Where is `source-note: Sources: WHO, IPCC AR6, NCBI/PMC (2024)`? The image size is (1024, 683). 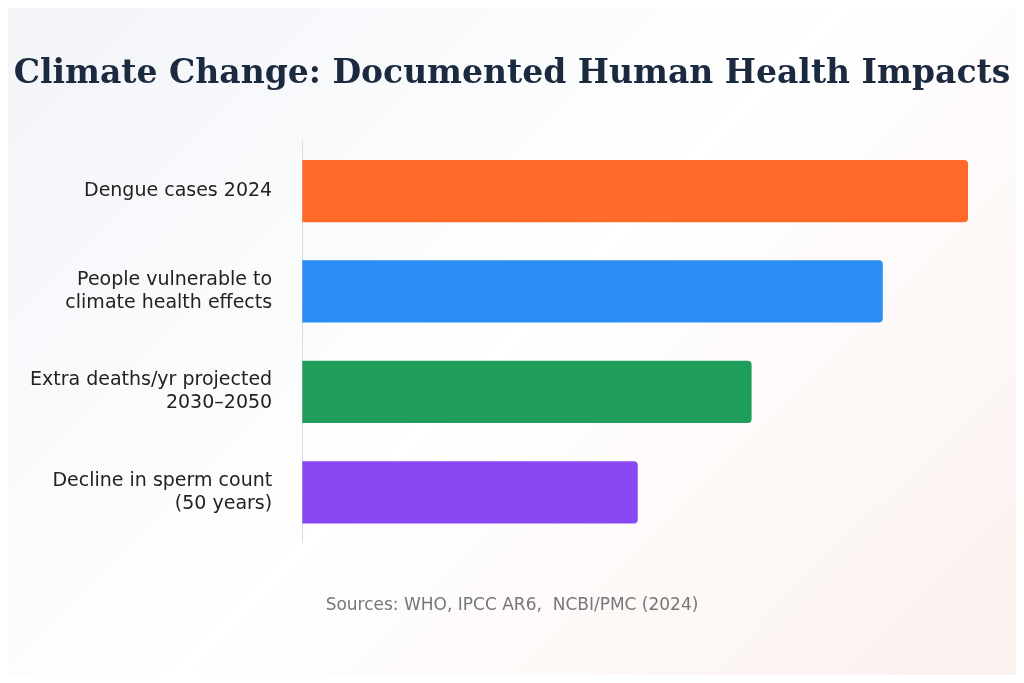
source-note: Sources: WHO, IPCC AR6, NCBI/PMC (2024) is located at coordinates (512, 604).